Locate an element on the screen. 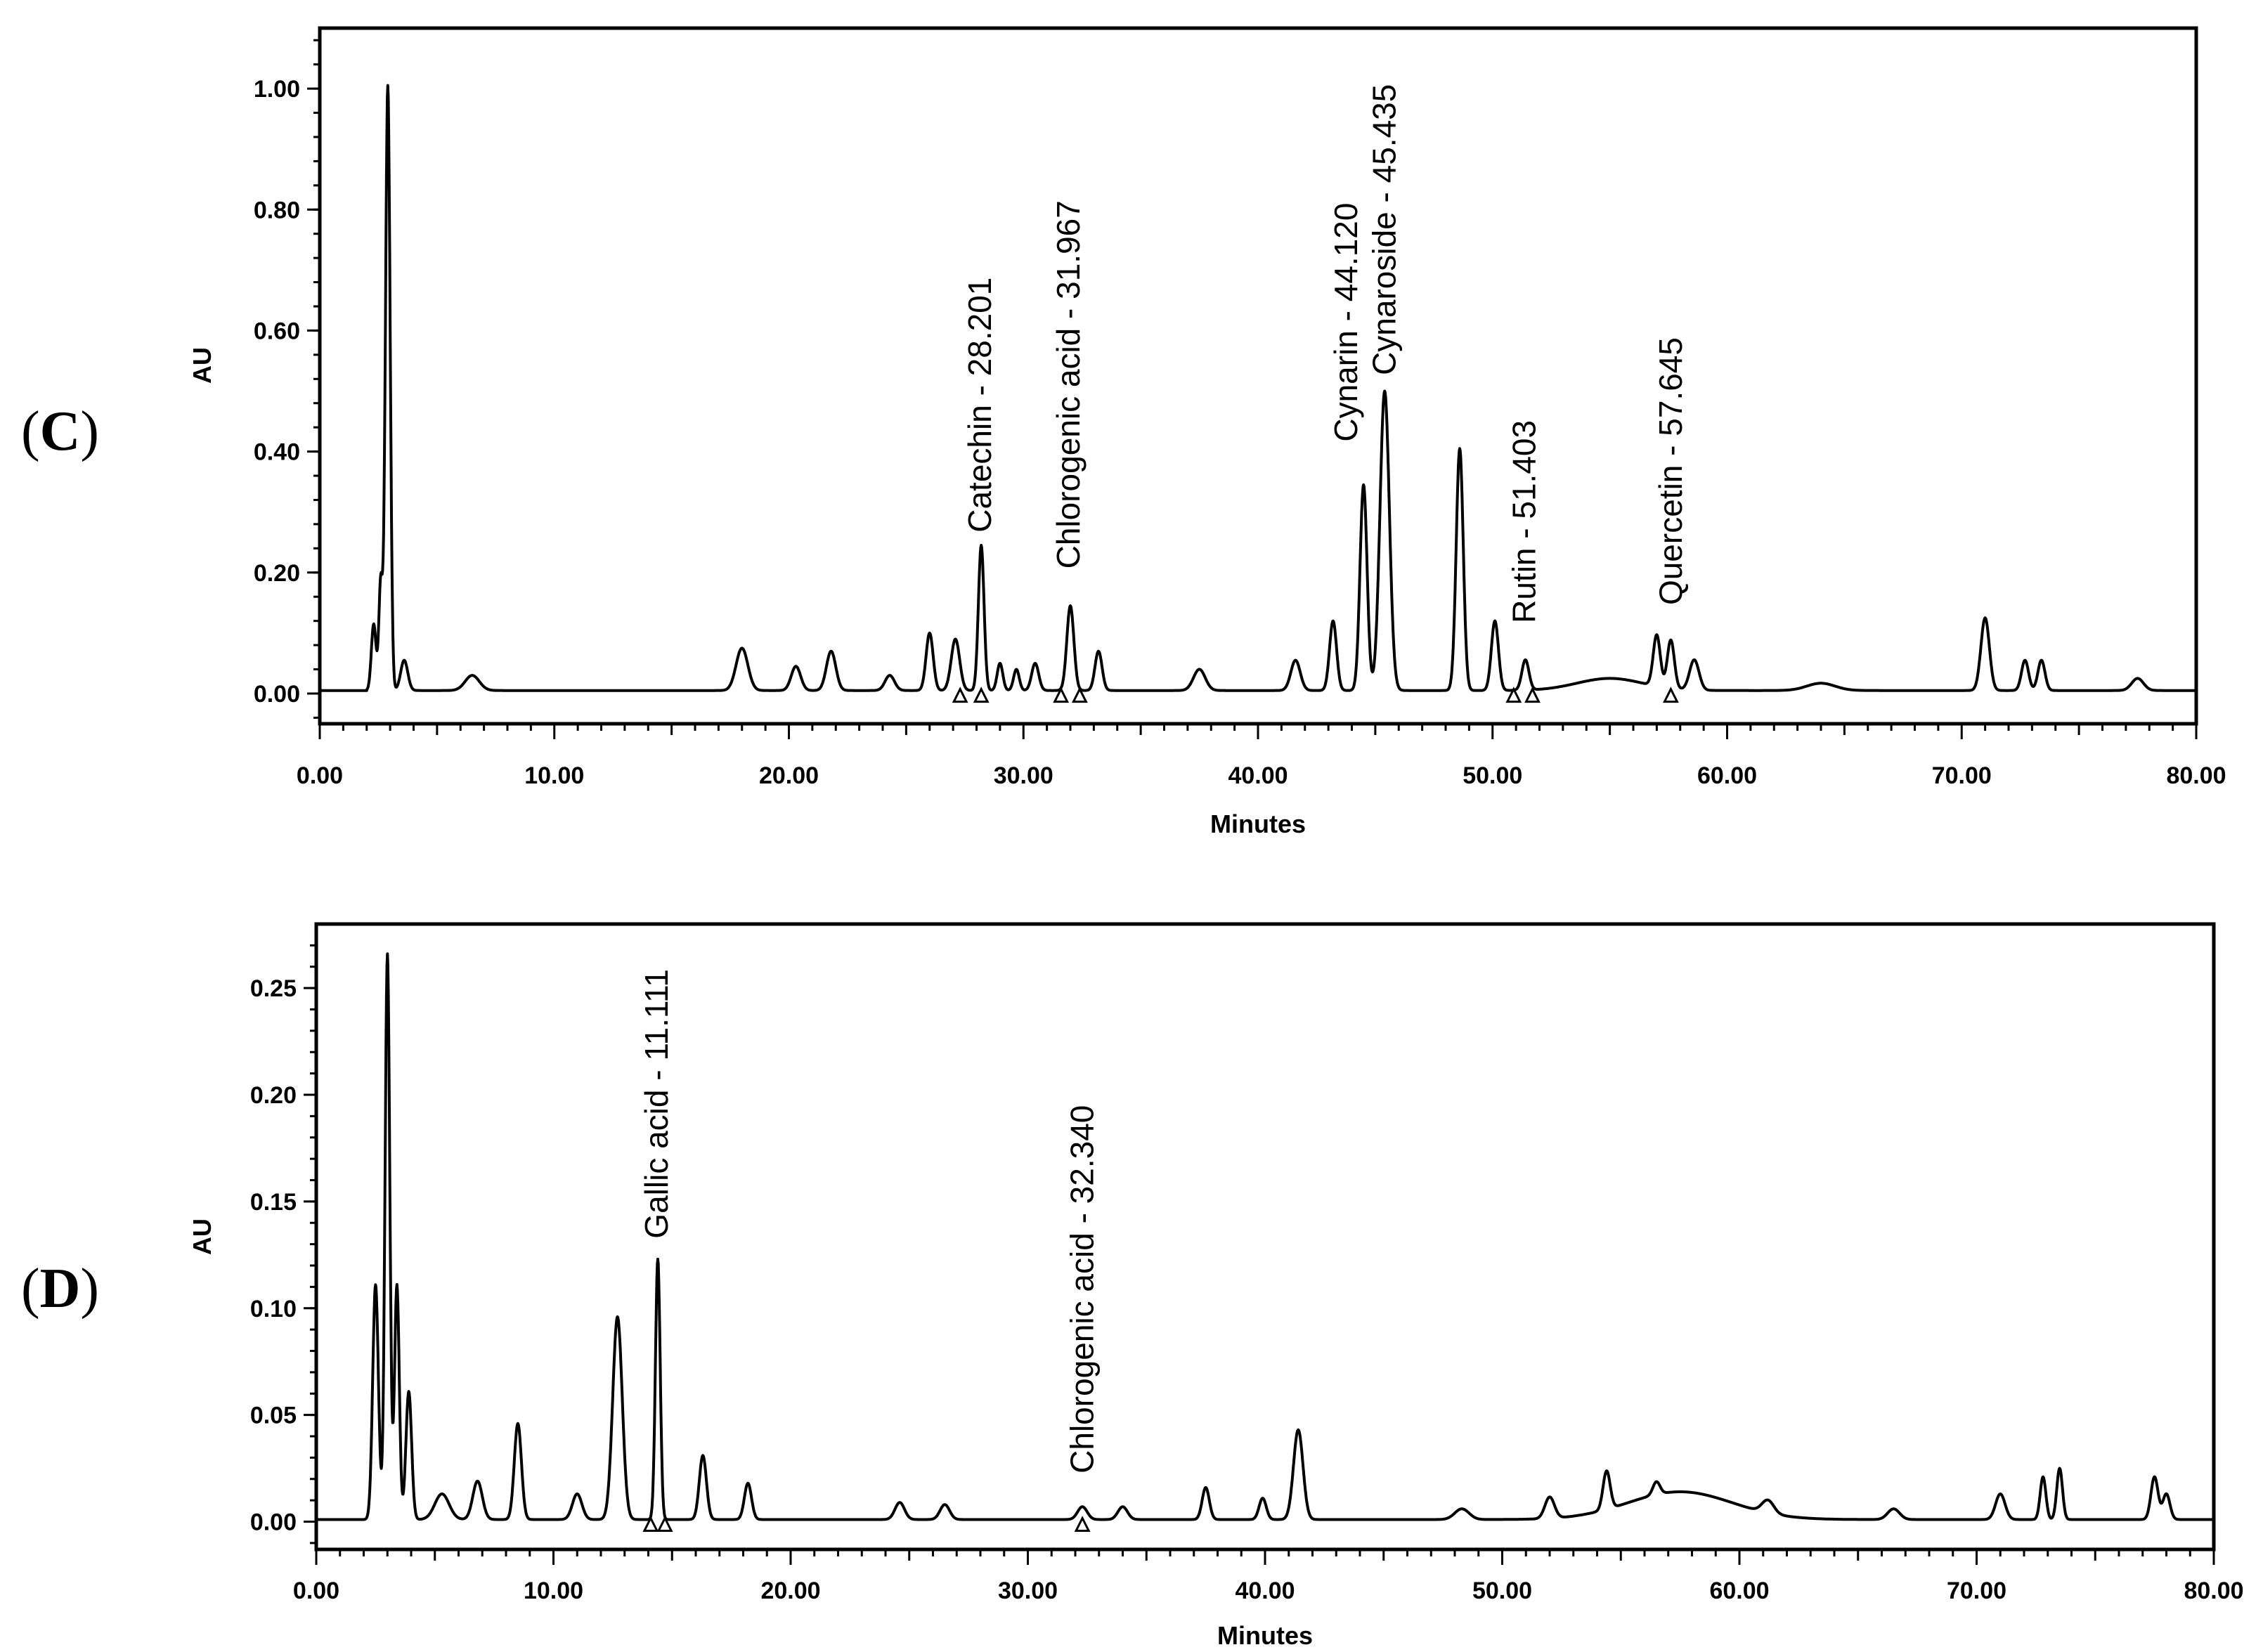 The image size is (2263, 1652). panel-label: (D) is located at coordinates (60, 1289).